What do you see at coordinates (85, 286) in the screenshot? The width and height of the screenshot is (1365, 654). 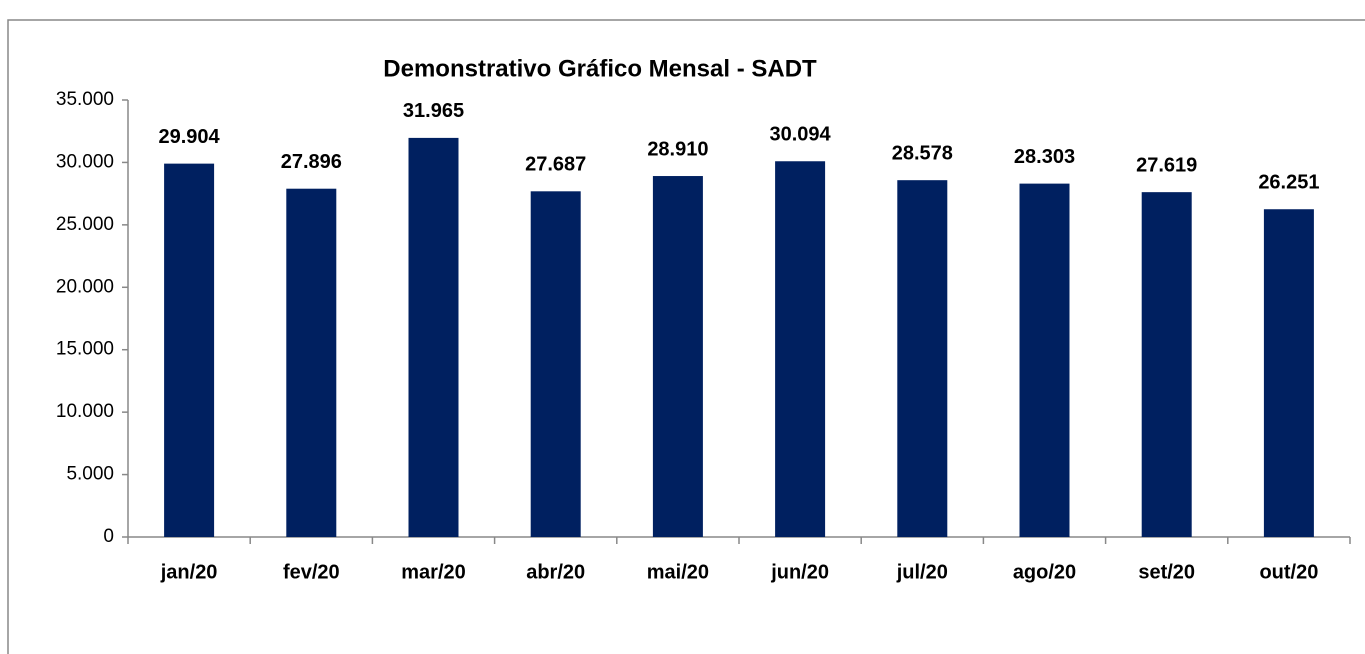 I see `y-tick-label: 20.000` at bounding box center [85, 286].